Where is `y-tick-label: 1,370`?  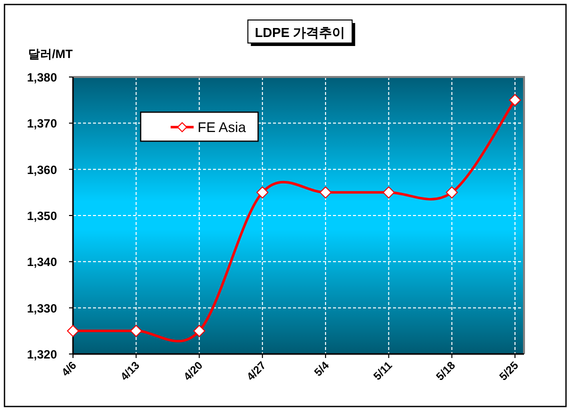 y-tick-label: 1,370 is located at coordinates (42, 123).